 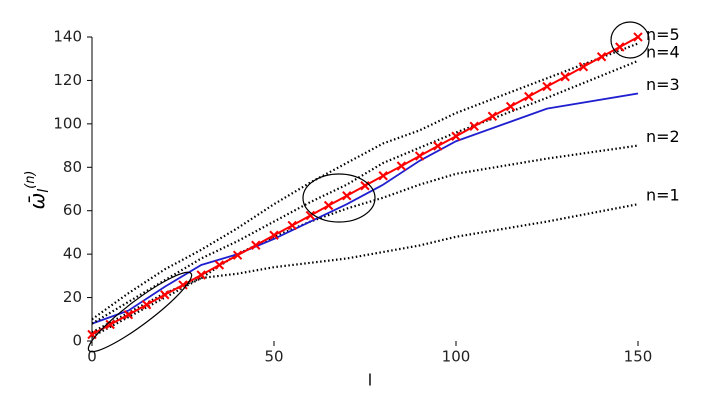 I want to click on y-label-symbol: ω̄, so click(x=37, y=201).